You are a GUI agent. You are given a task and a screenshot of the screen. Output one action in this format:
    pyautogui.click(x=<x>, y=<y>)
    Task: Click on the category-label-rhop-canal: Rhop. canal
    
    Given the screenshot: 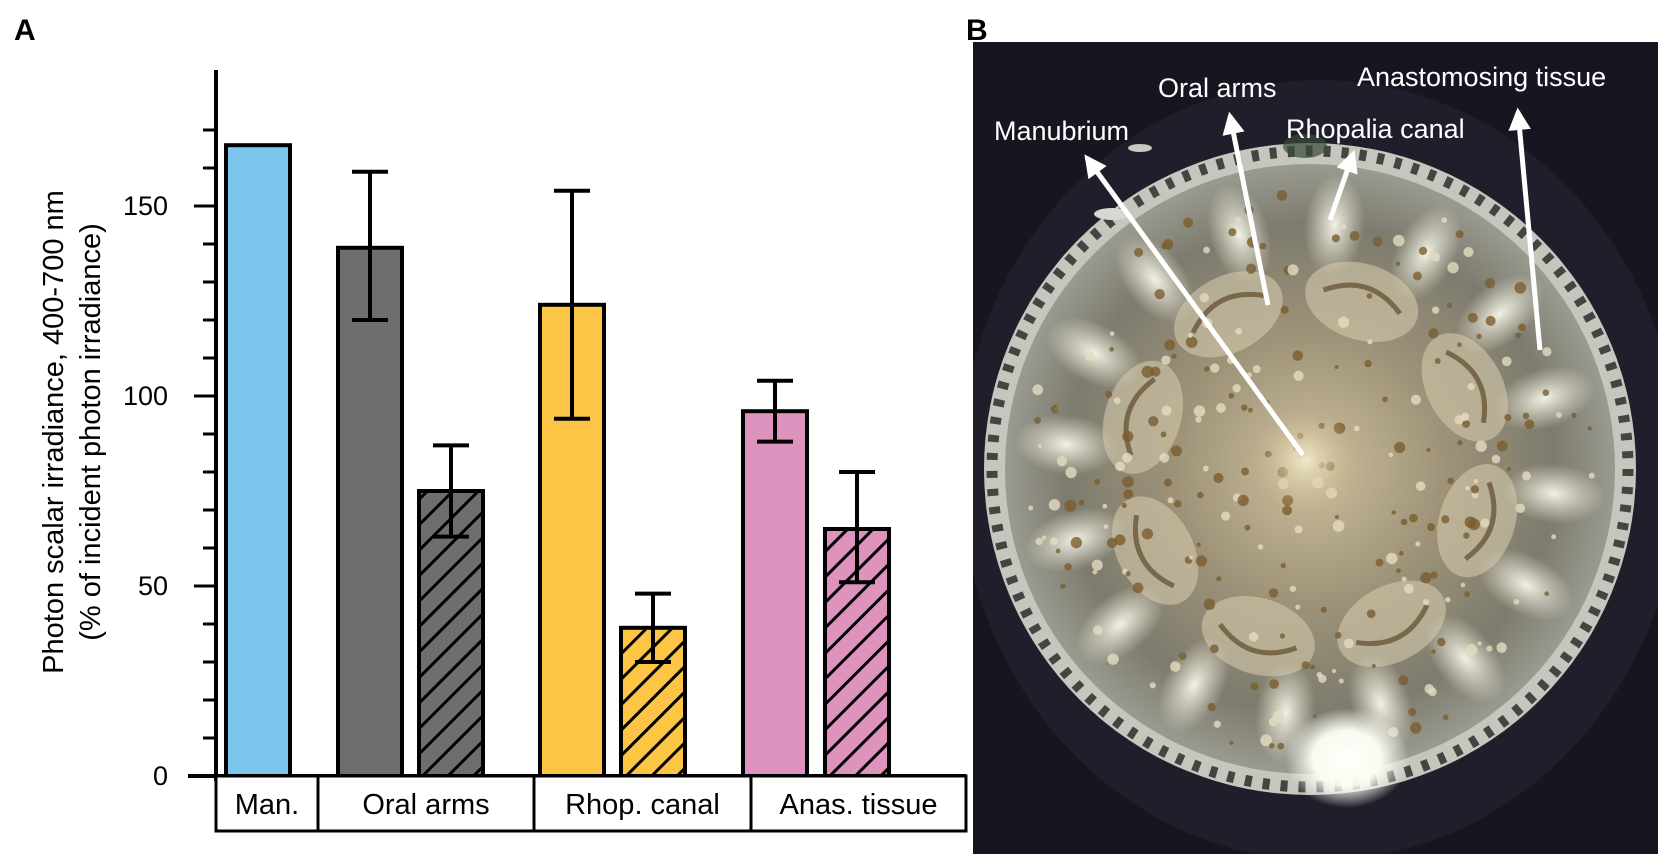 What is the action you would take?
    pyautogui.click(x=642, y=805)
    